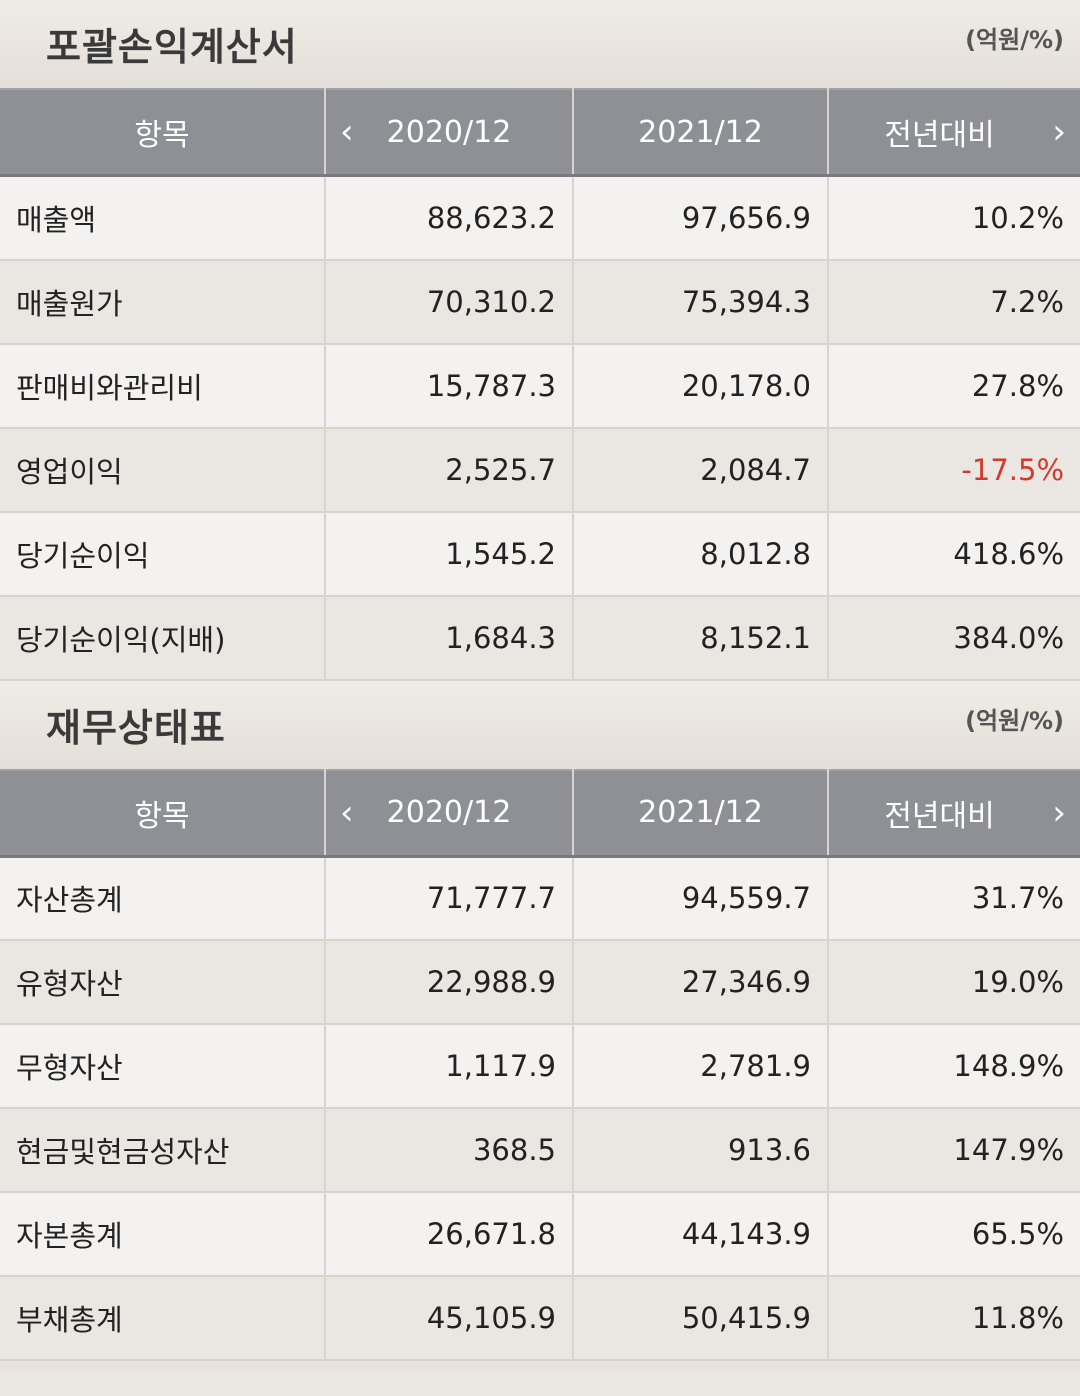  What do you see at coordinates (701, 302) in the screenshot?
I see `value-2021: 75,394.3` at bounding box center [701, 302].